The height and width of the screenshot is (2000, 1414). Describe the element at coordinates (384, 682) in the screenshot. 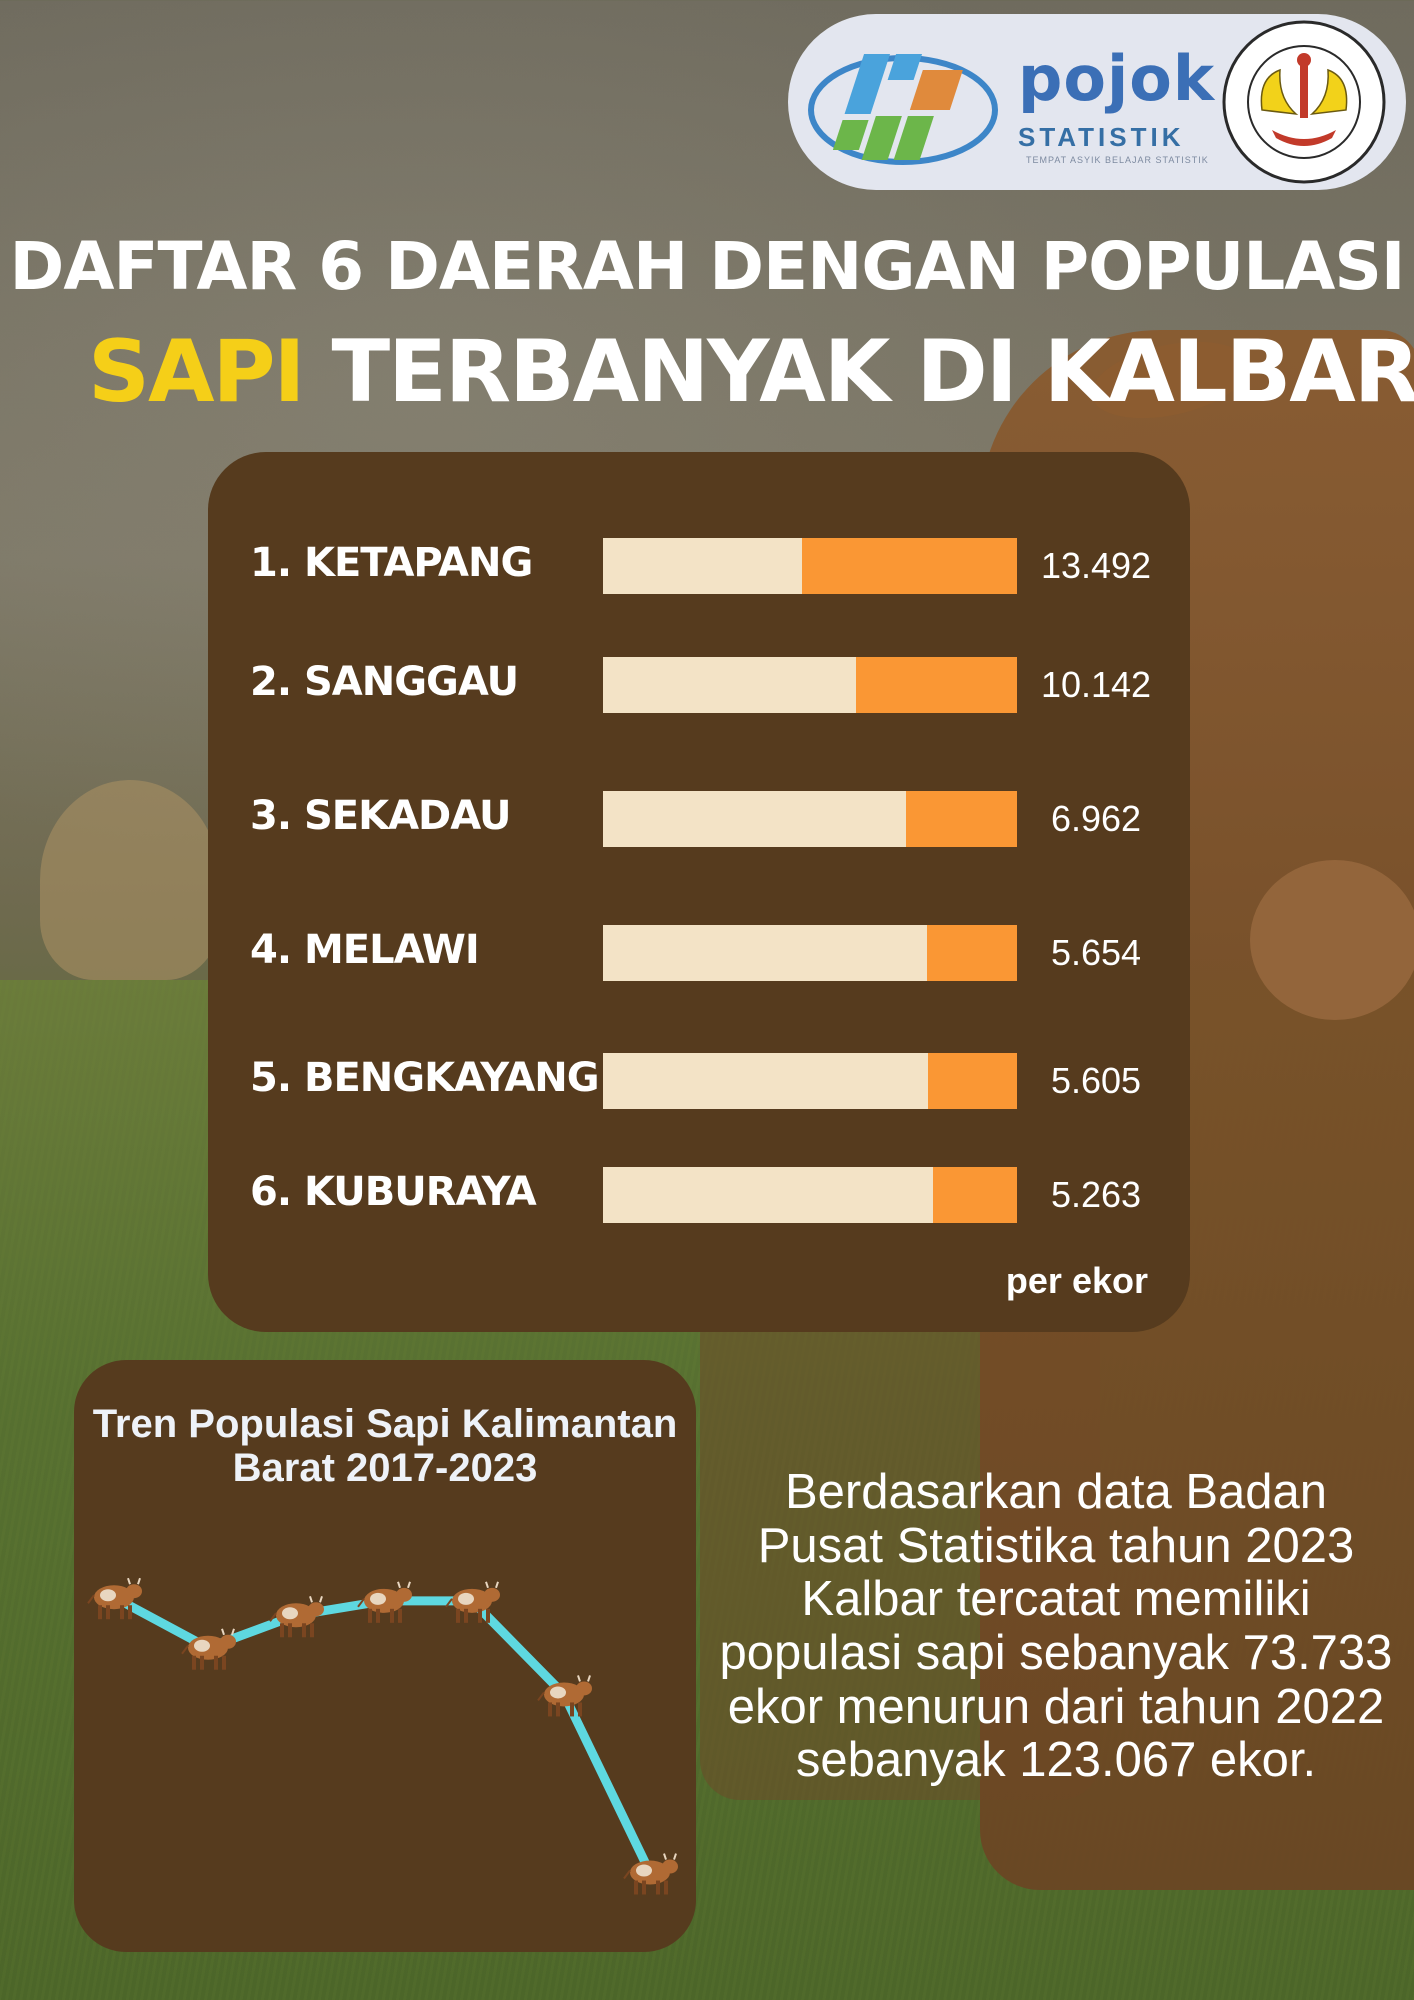

I see `bar-label: 2. SANGGAU` at that location.